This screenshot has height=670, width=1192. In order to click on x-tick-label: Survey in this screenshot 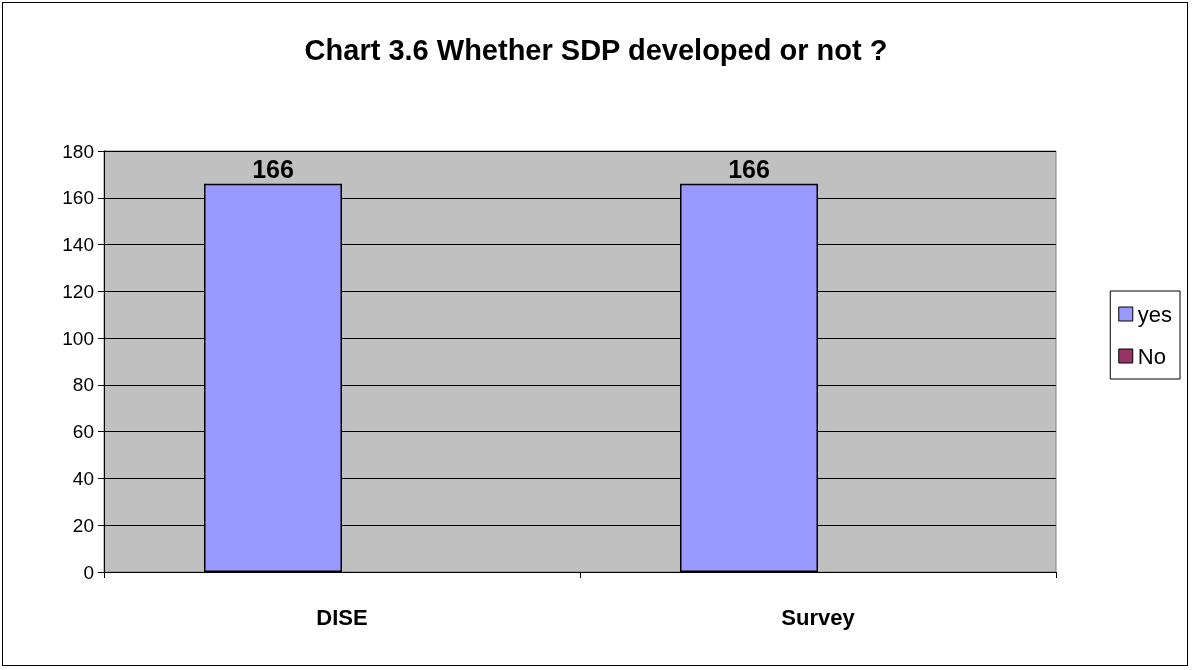, I will do `click(818, 617)`.